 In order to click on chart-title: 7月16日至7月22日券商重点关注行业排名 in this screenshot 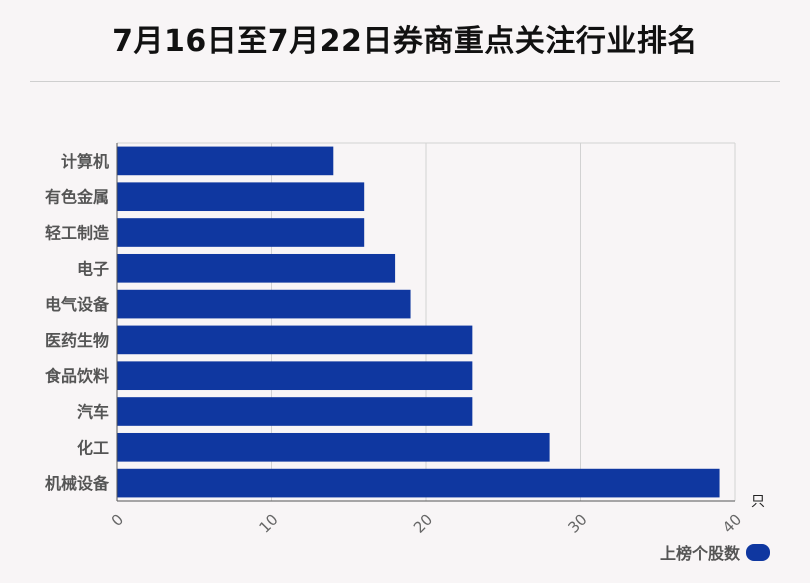, I will do `click(405, 41)`.